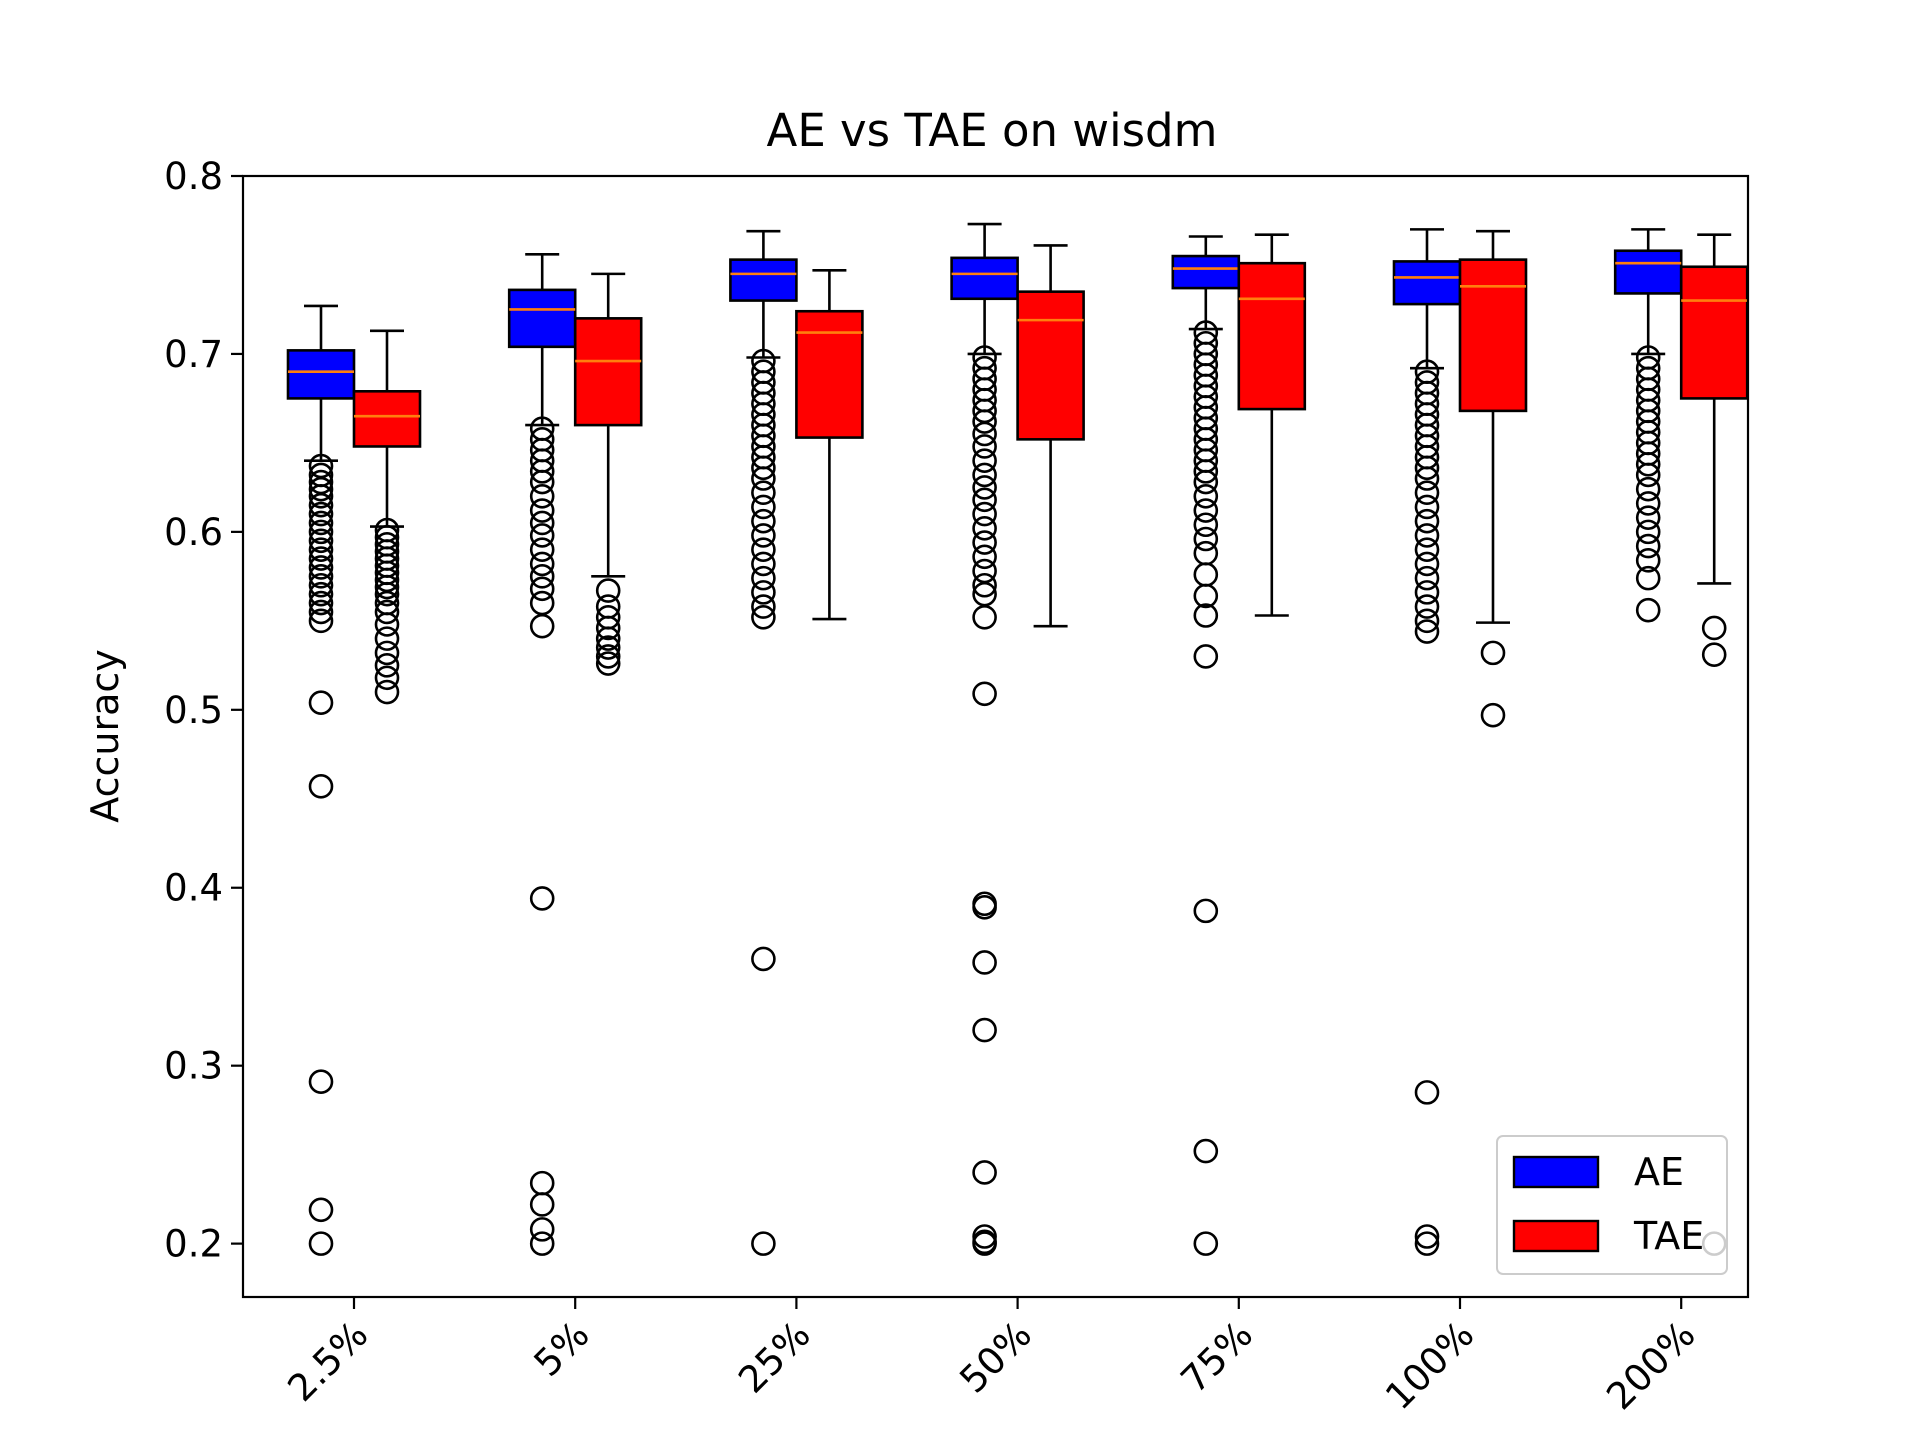 The width and height of the screenshot is (1920, 1440). What do you see at coordinates (829, 445) in the screenshot?
I see `tae-box-25-` at bounding box center [829, 445].